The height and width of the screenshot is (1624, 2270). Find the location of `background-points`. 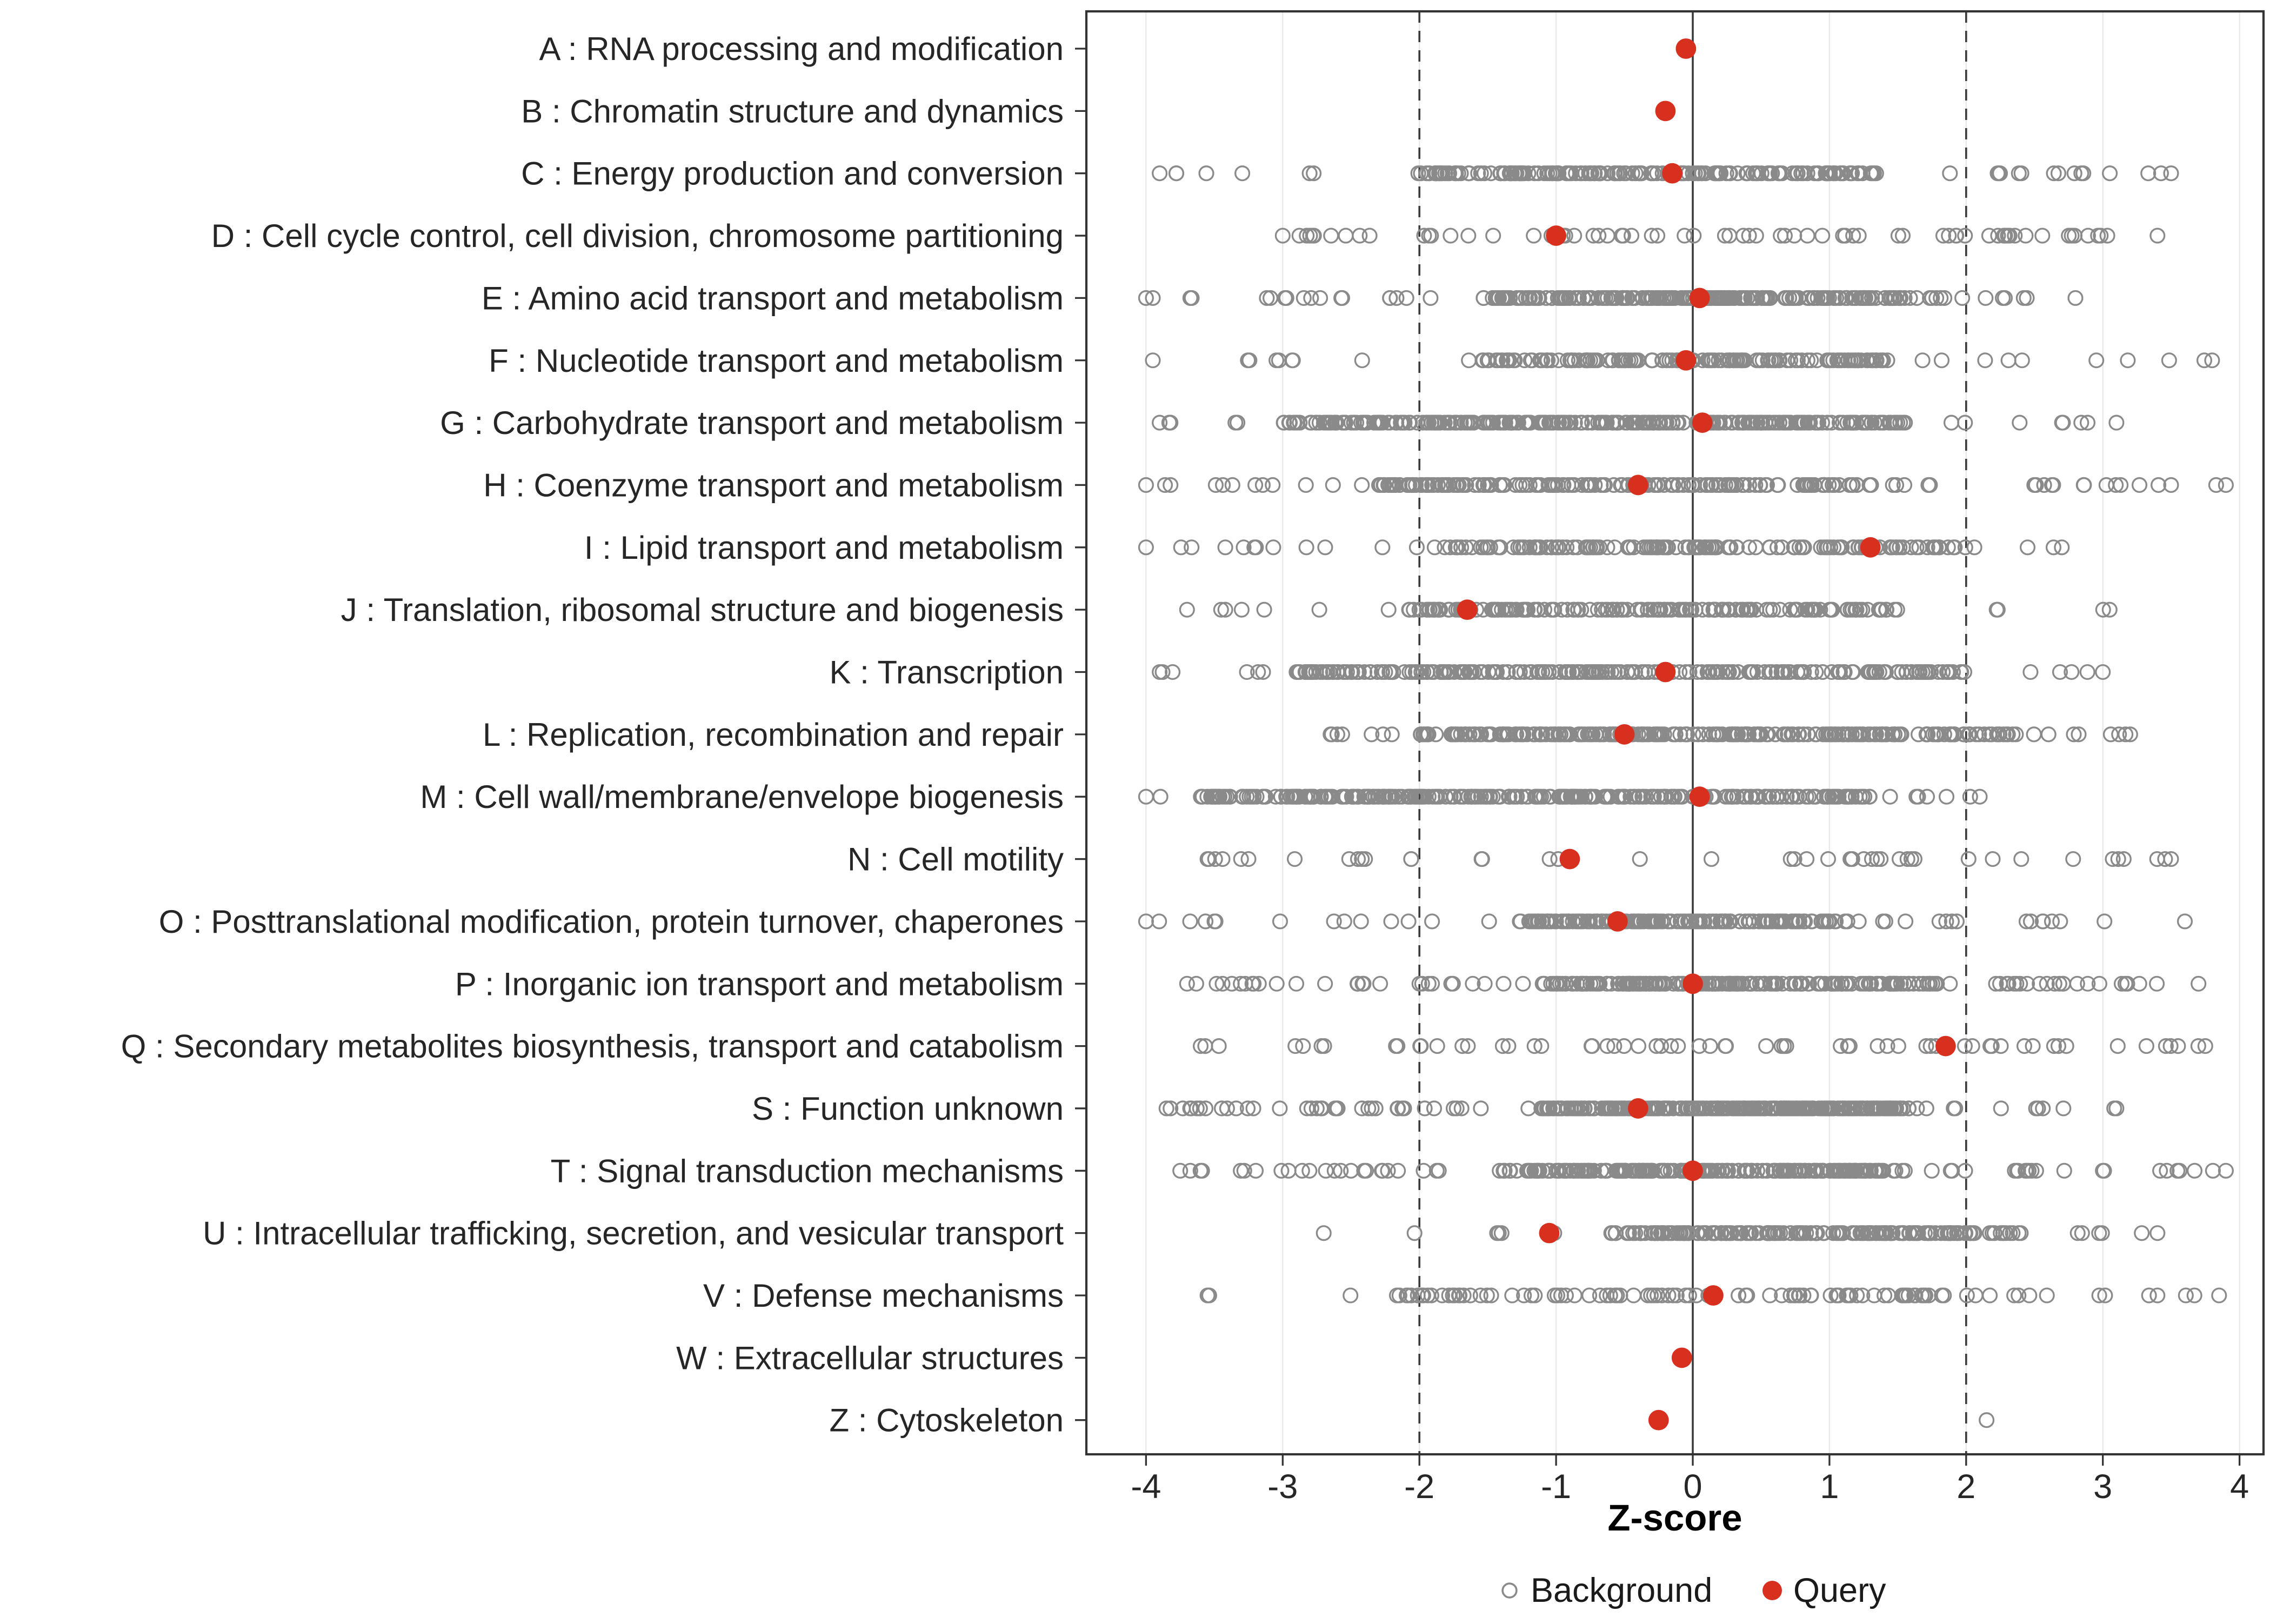

background-points is located at coordinates (1682, 361).